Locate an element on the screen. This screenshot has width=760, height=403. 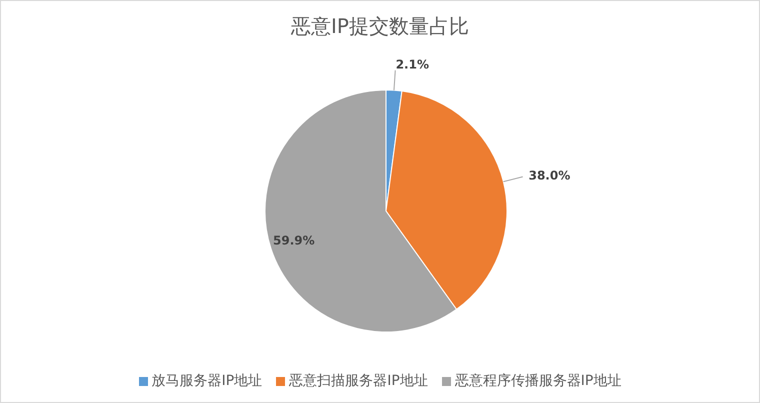
chart-title: 恶意IP提交数量占比 is located at coordinates (380, 26).